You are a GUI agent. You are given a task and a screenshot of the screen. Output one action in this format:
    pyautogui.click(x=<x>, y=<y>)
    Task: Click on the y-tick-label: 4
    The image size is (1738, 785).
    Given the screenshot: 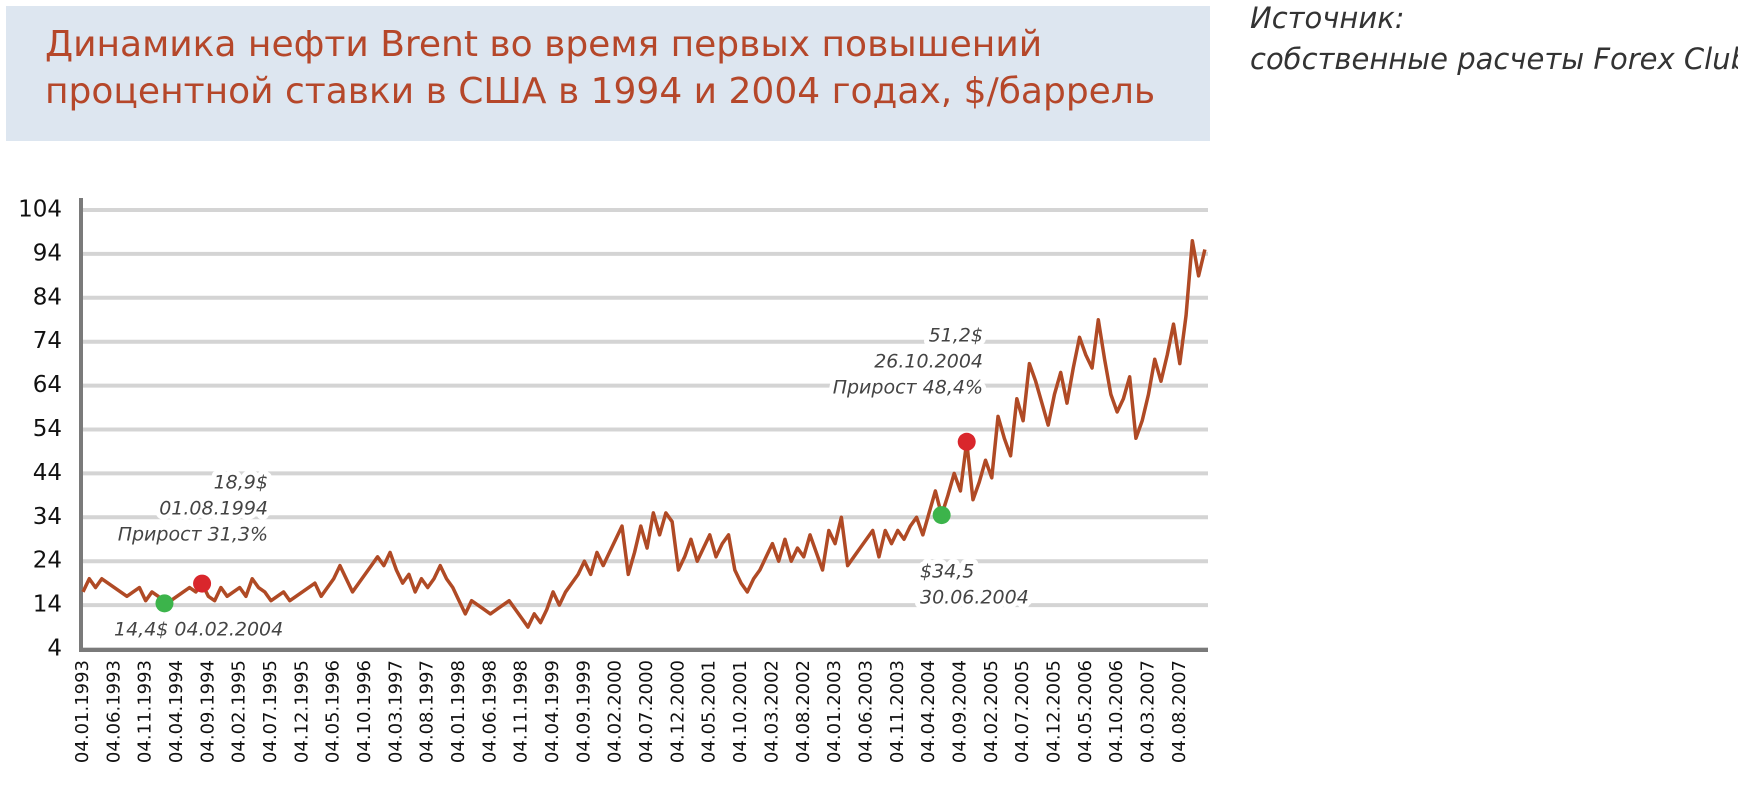 What is the action you would take?
    pyautogui.click(x=54, y=649)
    